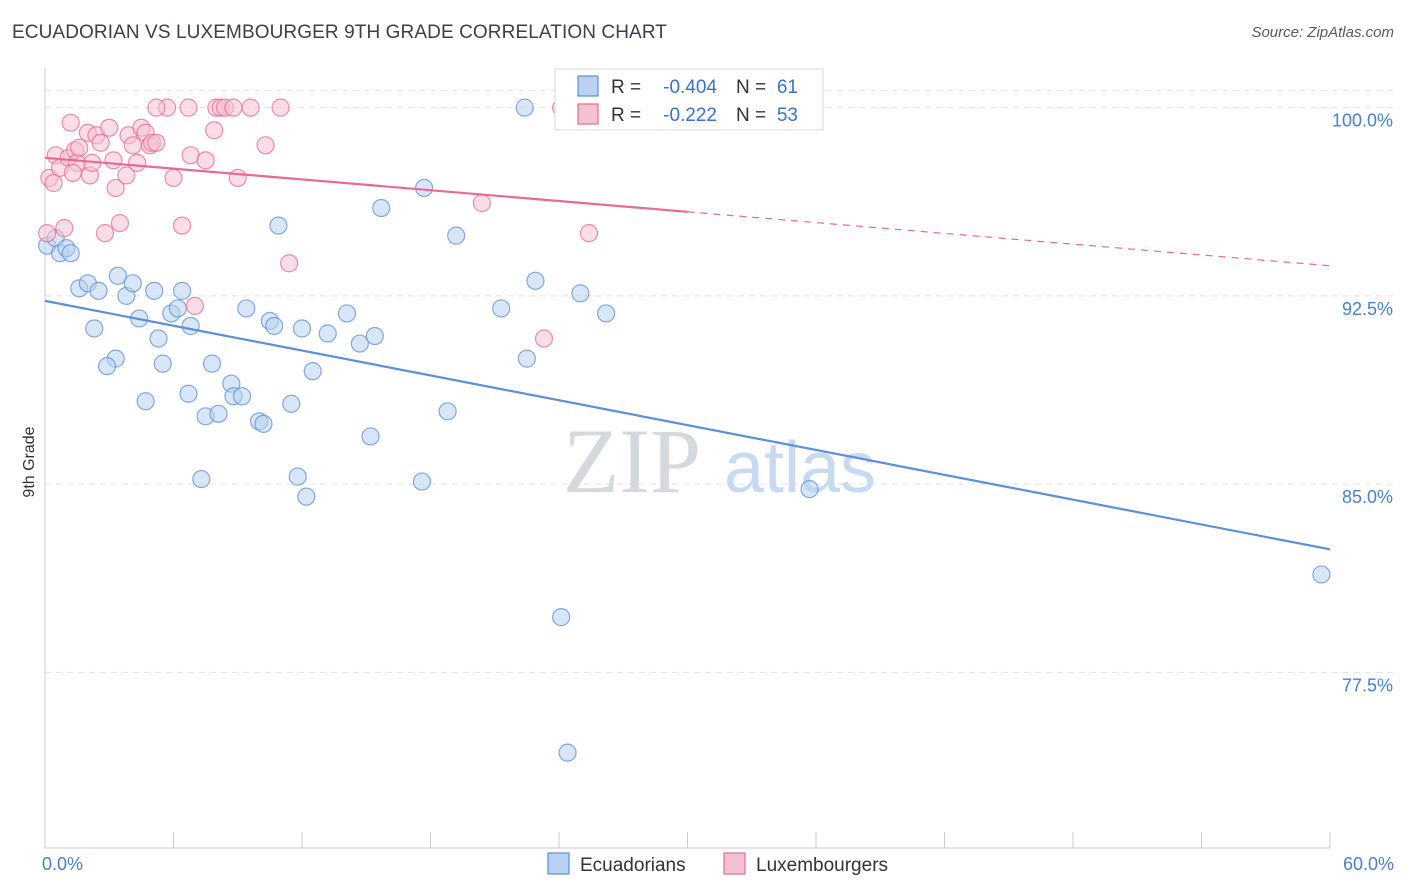 This screenshot has height=892, width=1406. I want to click on series-label-luxembourgers: Luxembourgers, so click(822, 865).